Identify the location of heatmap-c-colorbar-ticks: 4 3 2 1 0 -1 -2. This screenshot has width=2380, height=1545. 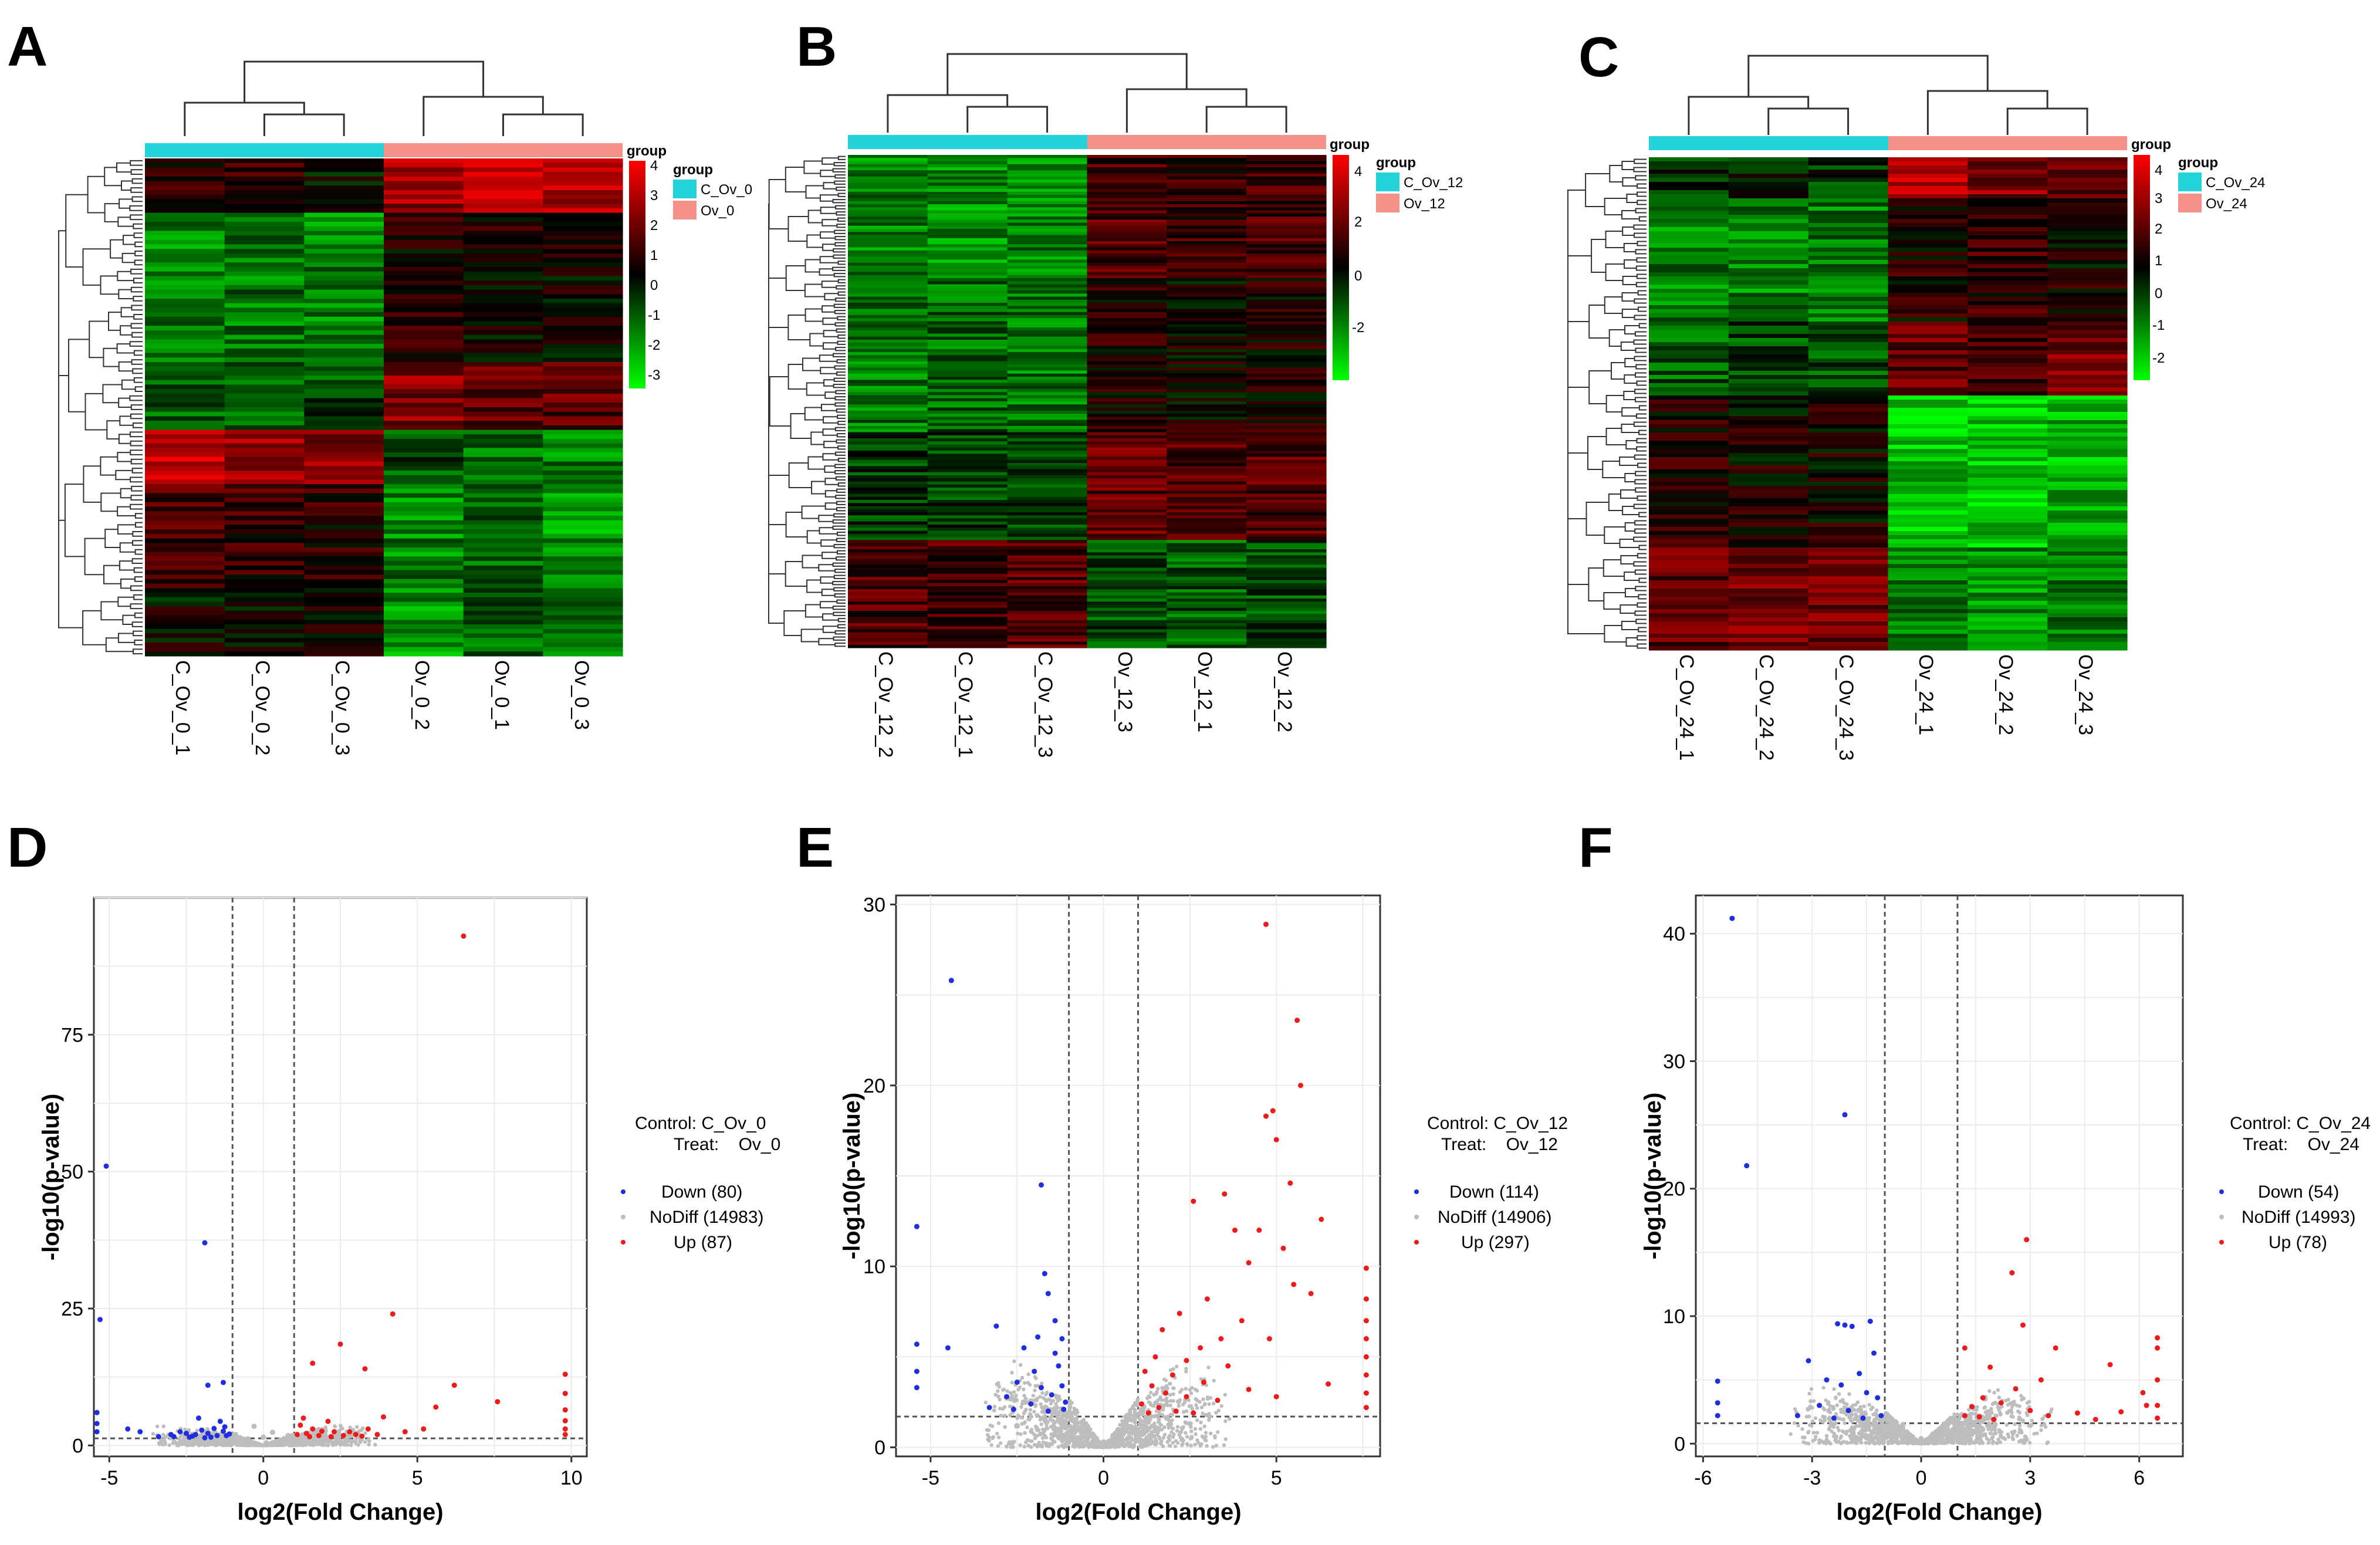
(2158, 264).